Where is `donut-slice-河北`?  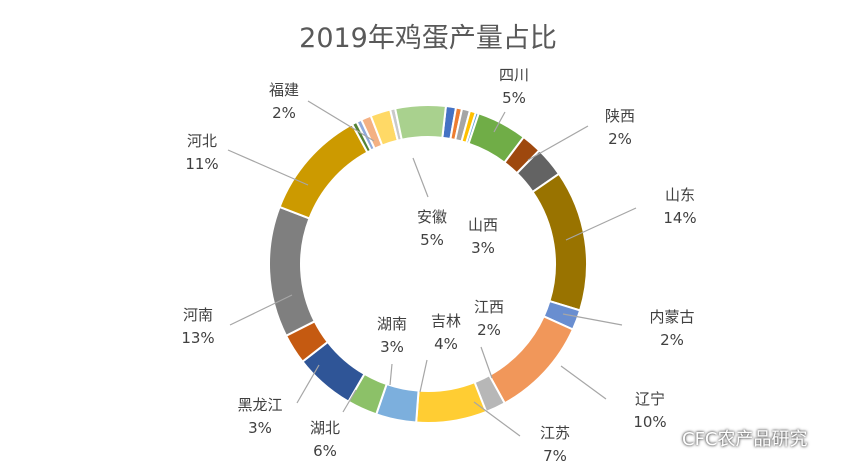 donut-slice-河北 is located at coordinates (323, 171).